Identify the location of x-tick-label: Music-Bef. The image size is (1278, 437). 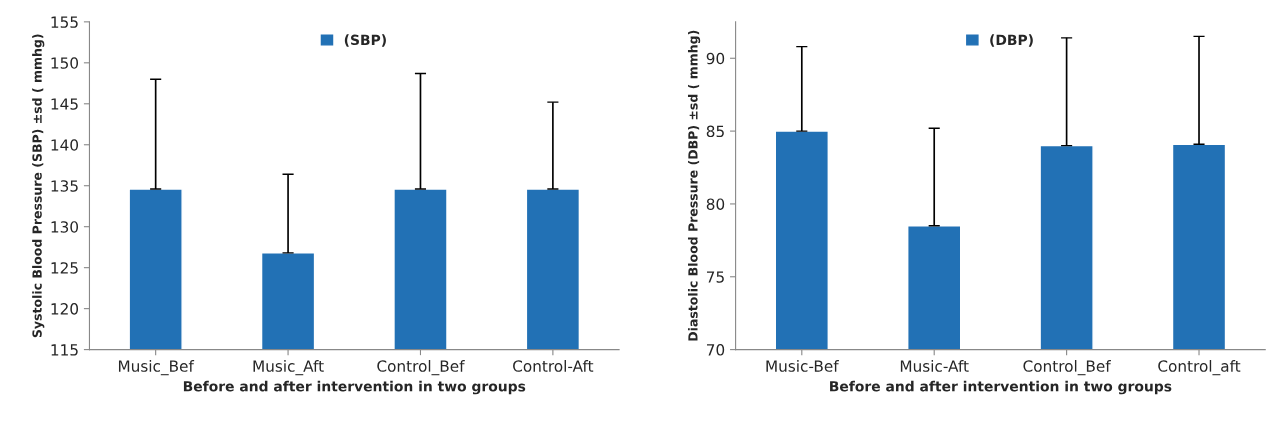
(802, 366).